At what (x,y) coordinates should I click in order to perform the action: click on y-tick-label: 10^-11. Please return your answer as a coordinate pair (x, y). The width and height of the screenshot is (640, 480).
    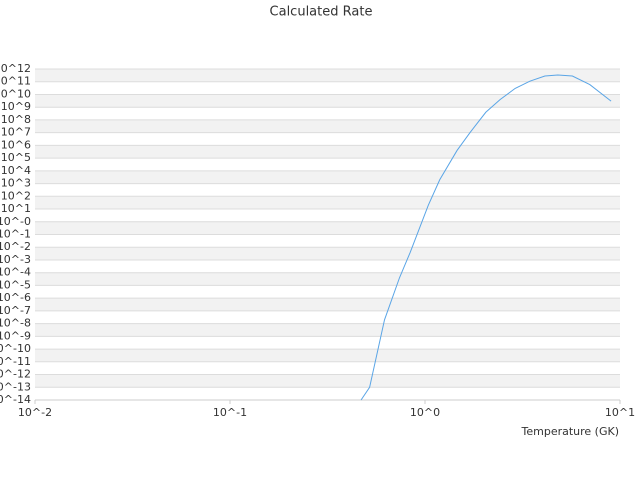
    Looking at the image, I should click on (15, 361).